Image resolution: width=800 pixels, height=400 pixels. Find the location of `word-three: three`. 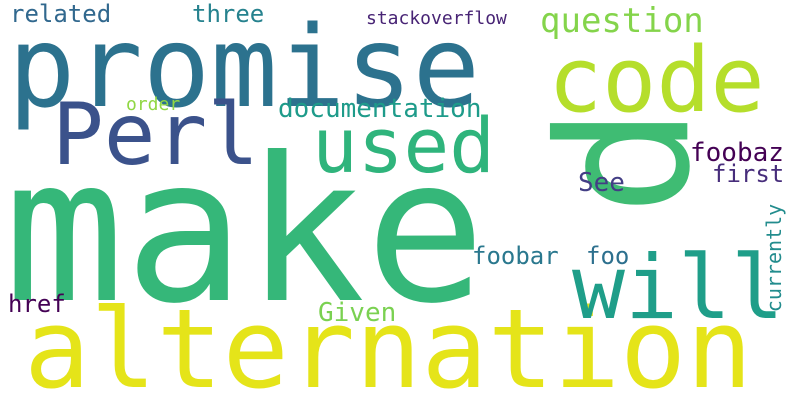

word-three: three is located at coordinates (228, 14).